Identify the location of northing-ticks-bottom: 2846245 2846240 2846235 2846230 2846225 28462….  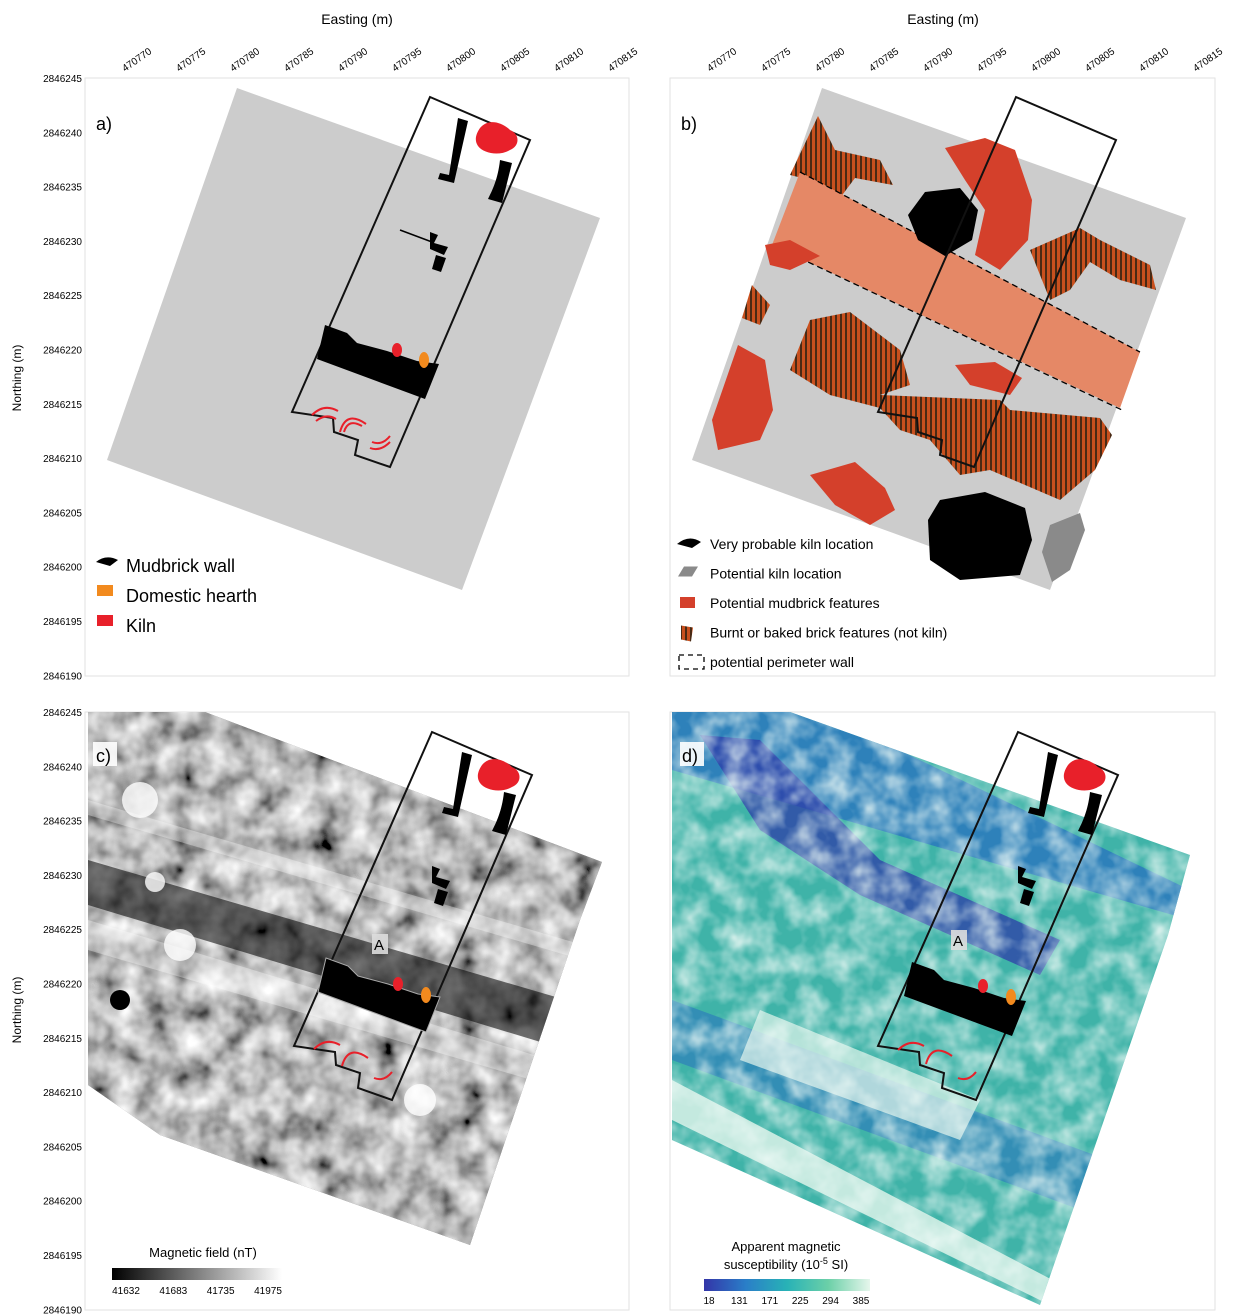
(62, 1011).